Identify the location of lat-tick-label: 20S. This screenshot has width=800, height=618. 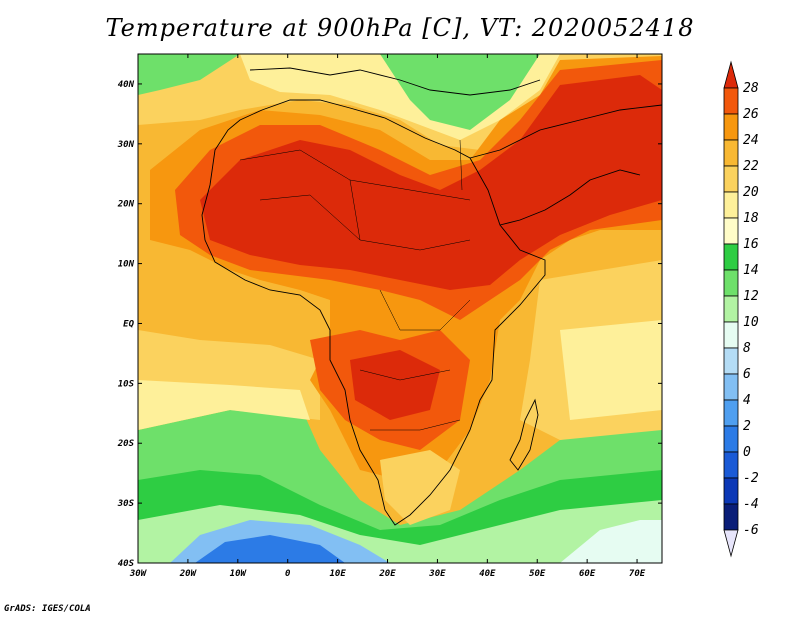
(126, 444).